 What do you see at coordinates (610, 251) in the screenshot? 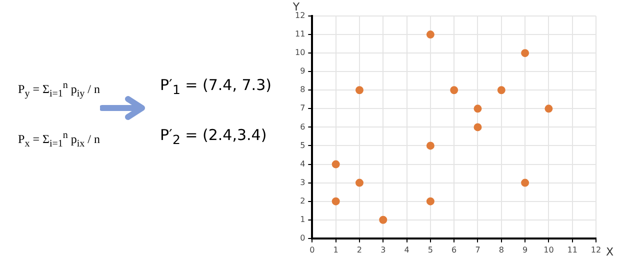
I see `x-axis-title: X` at bounding box center [610, 251].